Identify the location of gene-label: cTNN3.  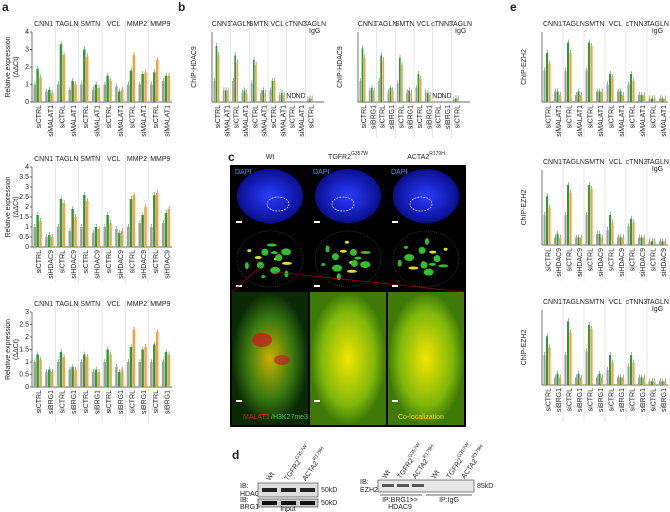
(637, 302).